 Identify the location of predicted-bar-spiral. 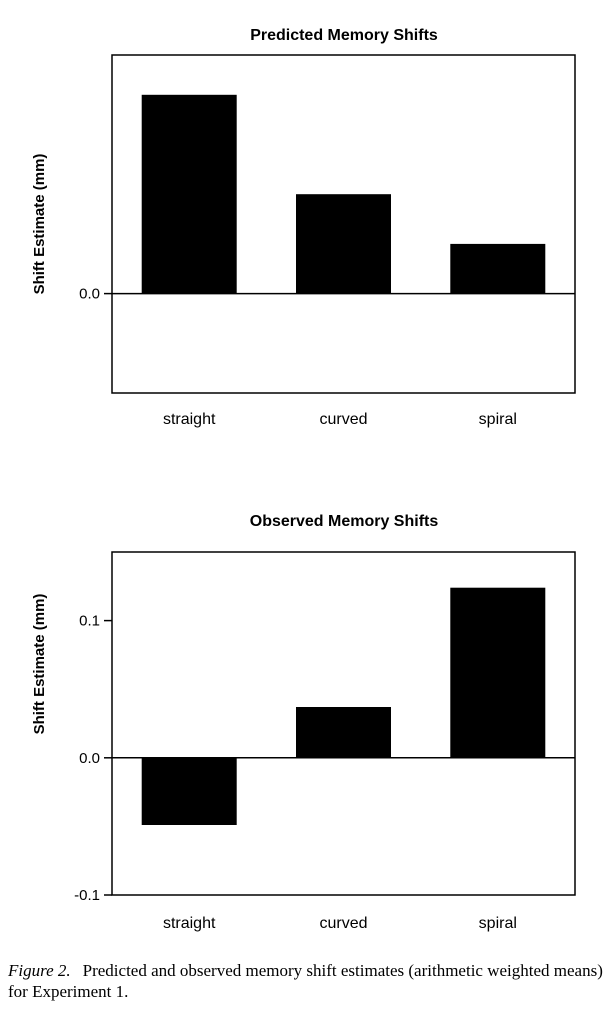
(498, 268).